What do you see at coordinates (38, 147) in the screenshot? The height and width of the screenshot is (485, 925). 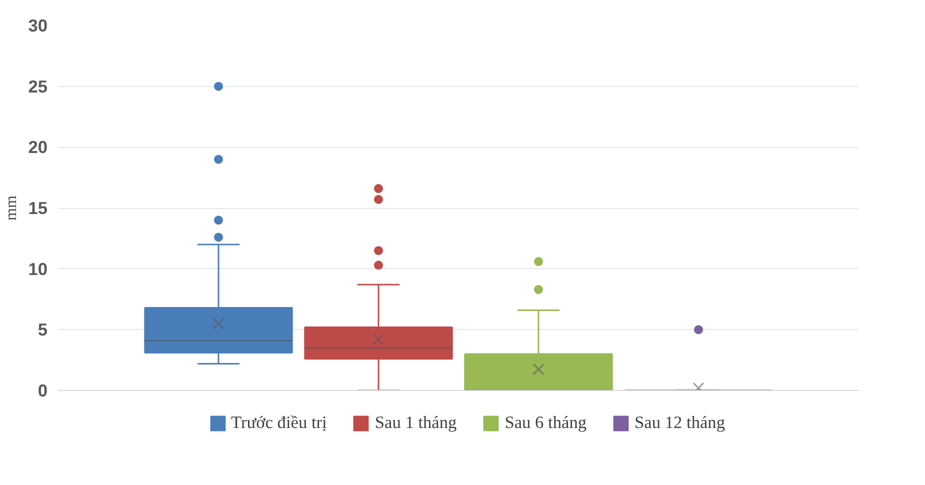 I see `y-tick-label: 20` at bounding box center [38, 147].